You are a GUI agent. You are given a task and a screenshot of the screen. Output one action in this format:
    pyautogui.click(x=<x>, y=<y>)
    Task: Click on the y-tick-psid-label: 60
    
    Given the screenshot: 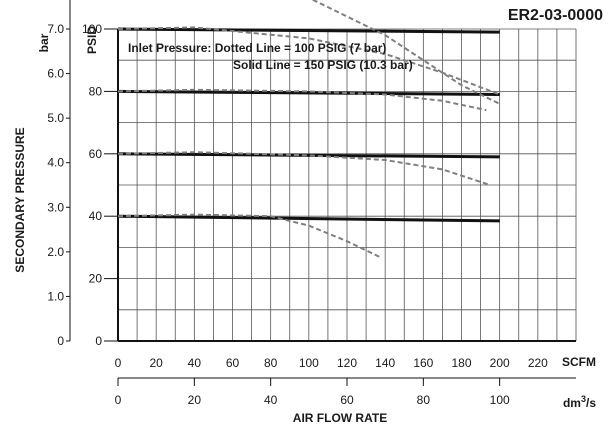 What is the action you would take?
    pyautogui.click(x=96, y=154)
    